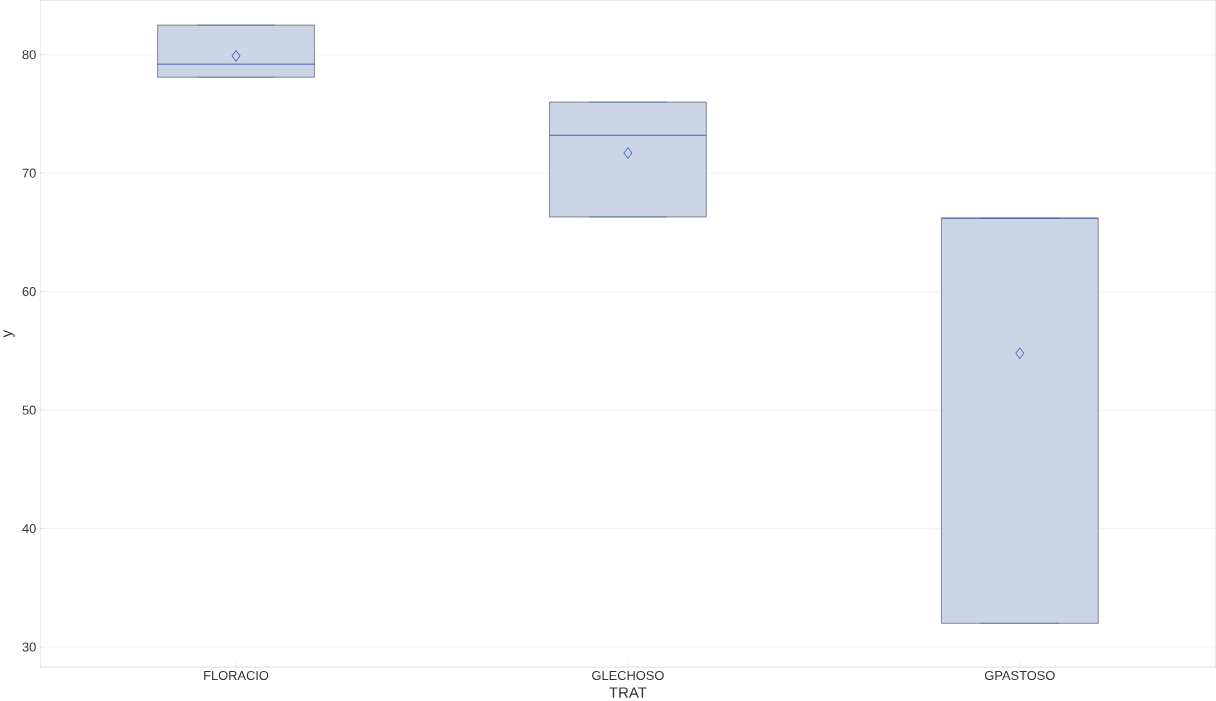  What do you see at coordinates (29, 291) in the screenshot?
I see `y-tick-label: 60` at bounding box center [29, 291].